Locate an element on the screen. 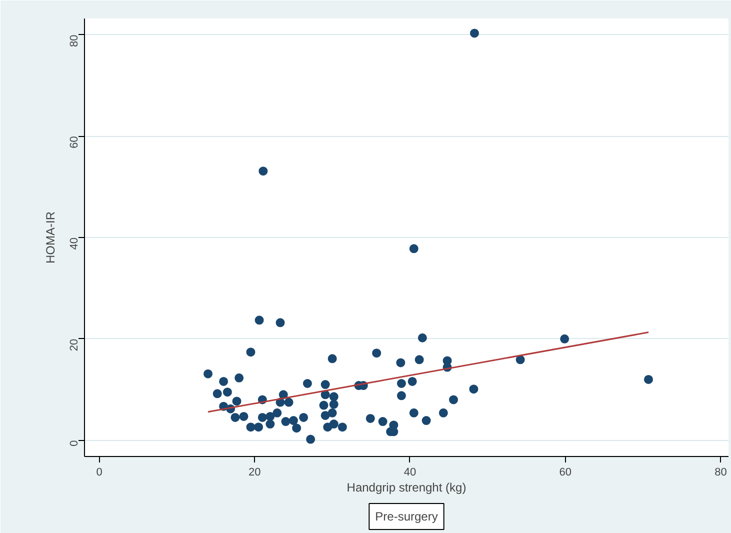 The width and height of the screenshot is (731, 533). x-tick-label: 40 is located at coordinates (410, 472).